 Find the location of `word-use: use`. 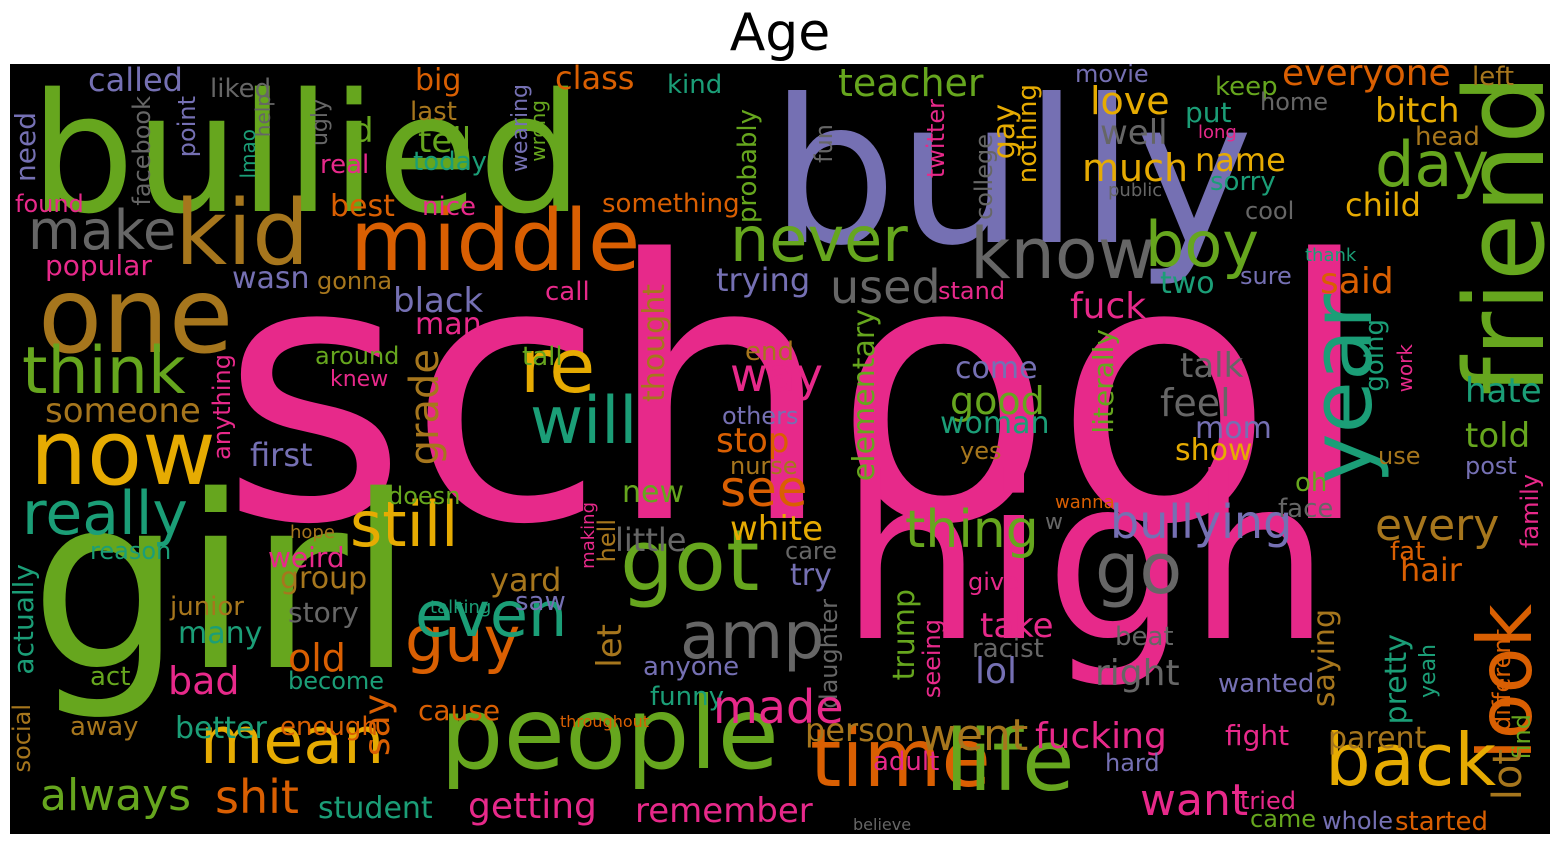

word-use: use is located at coordinates (1399, 456).